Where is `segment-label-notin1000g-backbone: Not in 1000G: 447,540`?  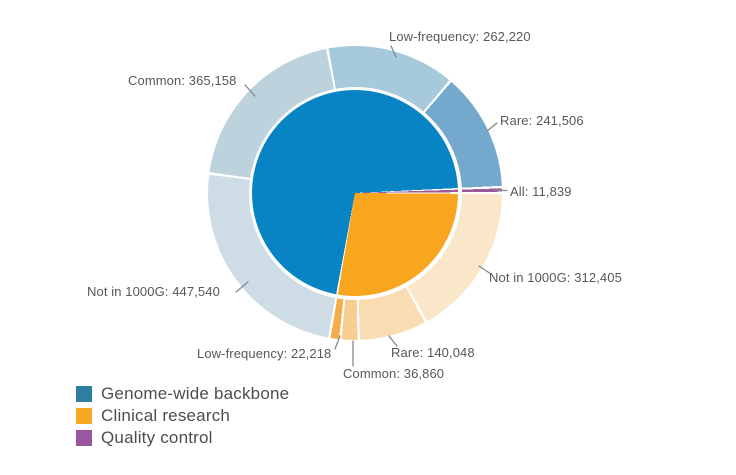
segment-label-notin1000g-backbone: Not in 1000G: 447,540 is located at coordinates (153, 291).